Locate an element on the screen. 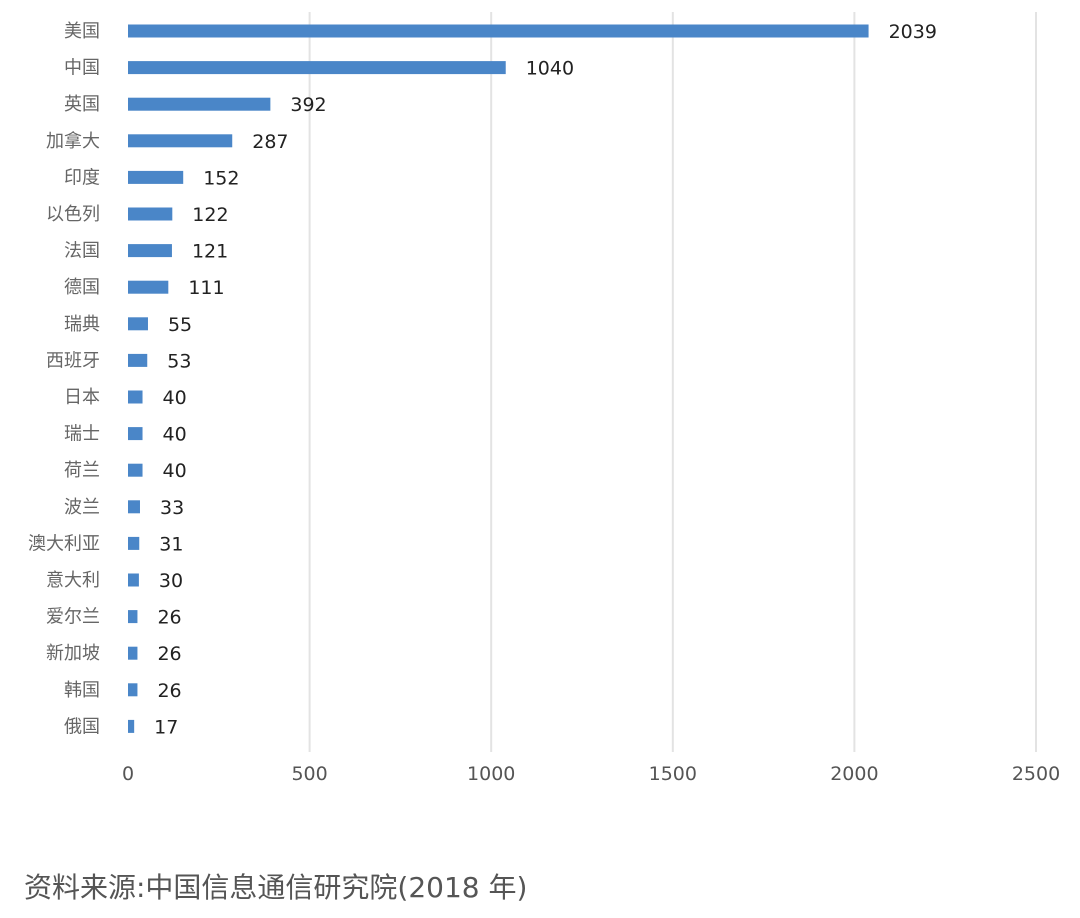 The height and width of the screenshot is (918, 1080). x-tick-label: 1000 is located at coordinates (491, 774).